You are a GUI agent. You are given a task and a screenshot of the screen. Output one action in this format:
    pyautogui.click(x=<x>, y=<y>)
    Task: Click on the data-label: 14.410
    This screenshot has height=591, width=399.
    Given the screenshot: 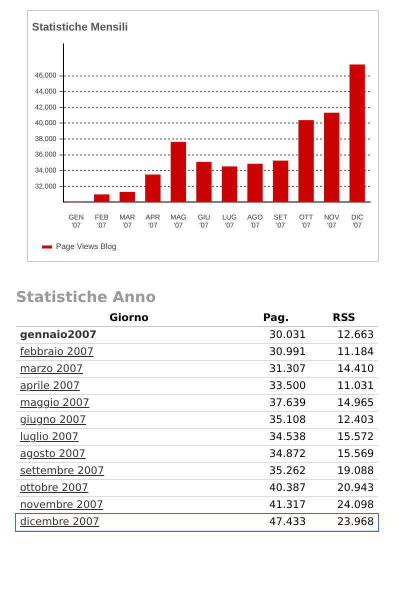 What is the action you would take?
    pyautogui.click(x=344, y=369)
    